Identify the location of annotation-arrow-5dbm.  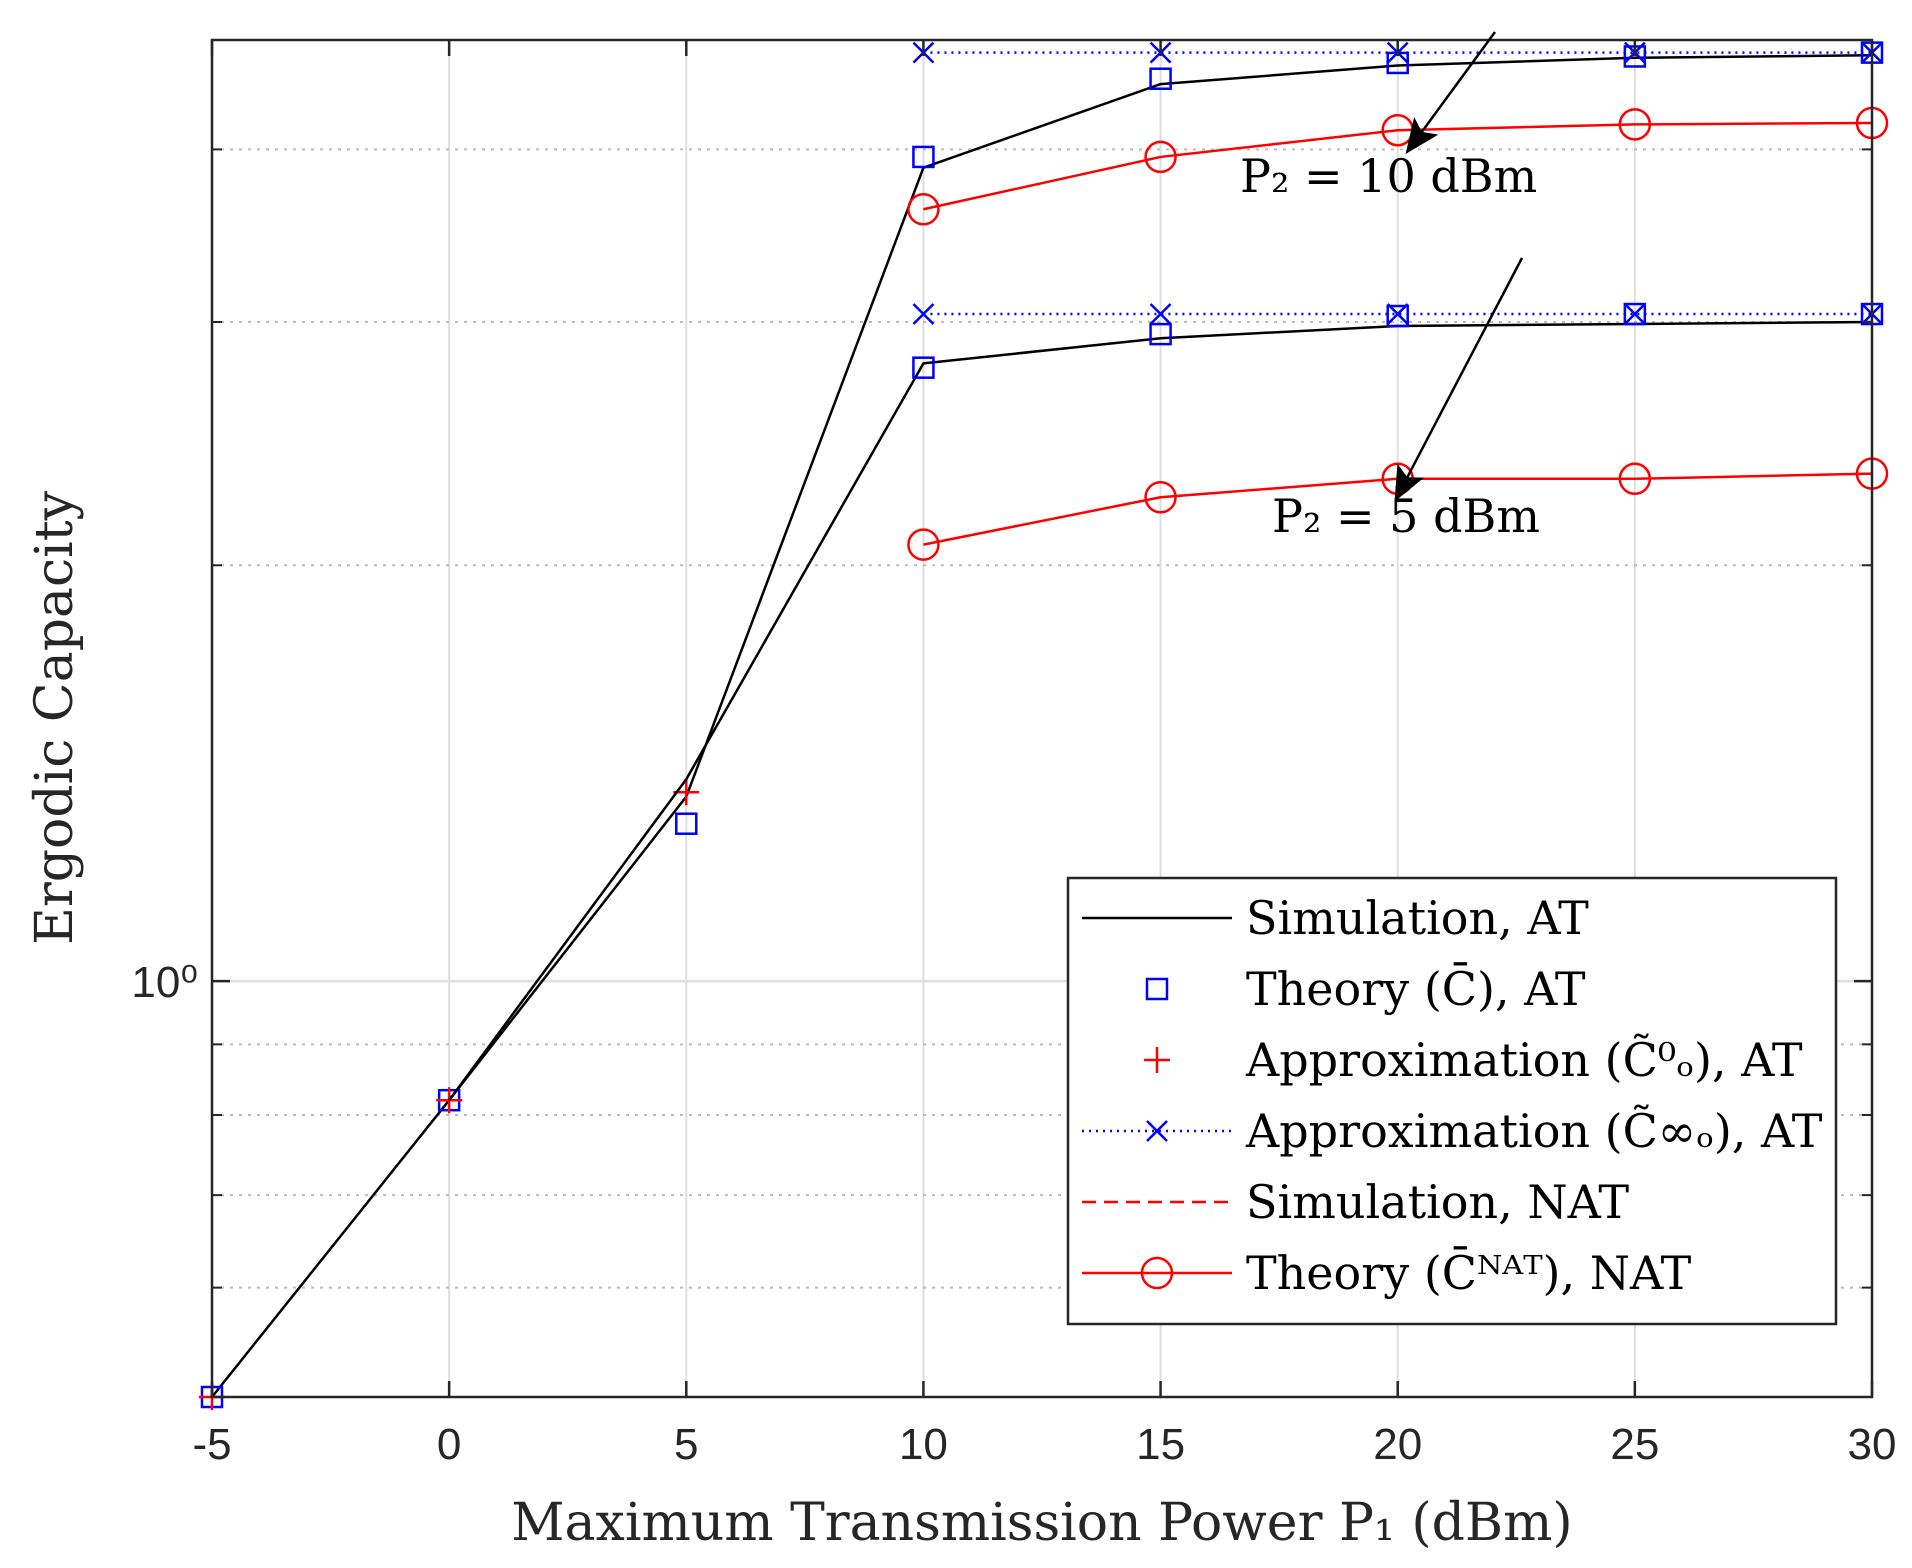
(1459, 379).